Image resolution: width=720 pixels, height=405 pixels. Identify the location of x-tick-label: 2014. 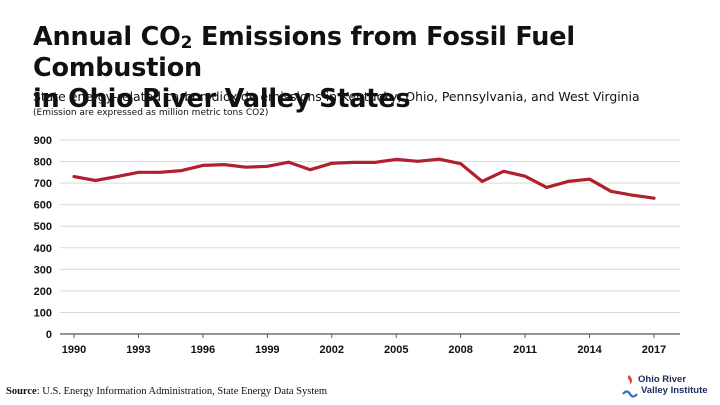
(589, 350).